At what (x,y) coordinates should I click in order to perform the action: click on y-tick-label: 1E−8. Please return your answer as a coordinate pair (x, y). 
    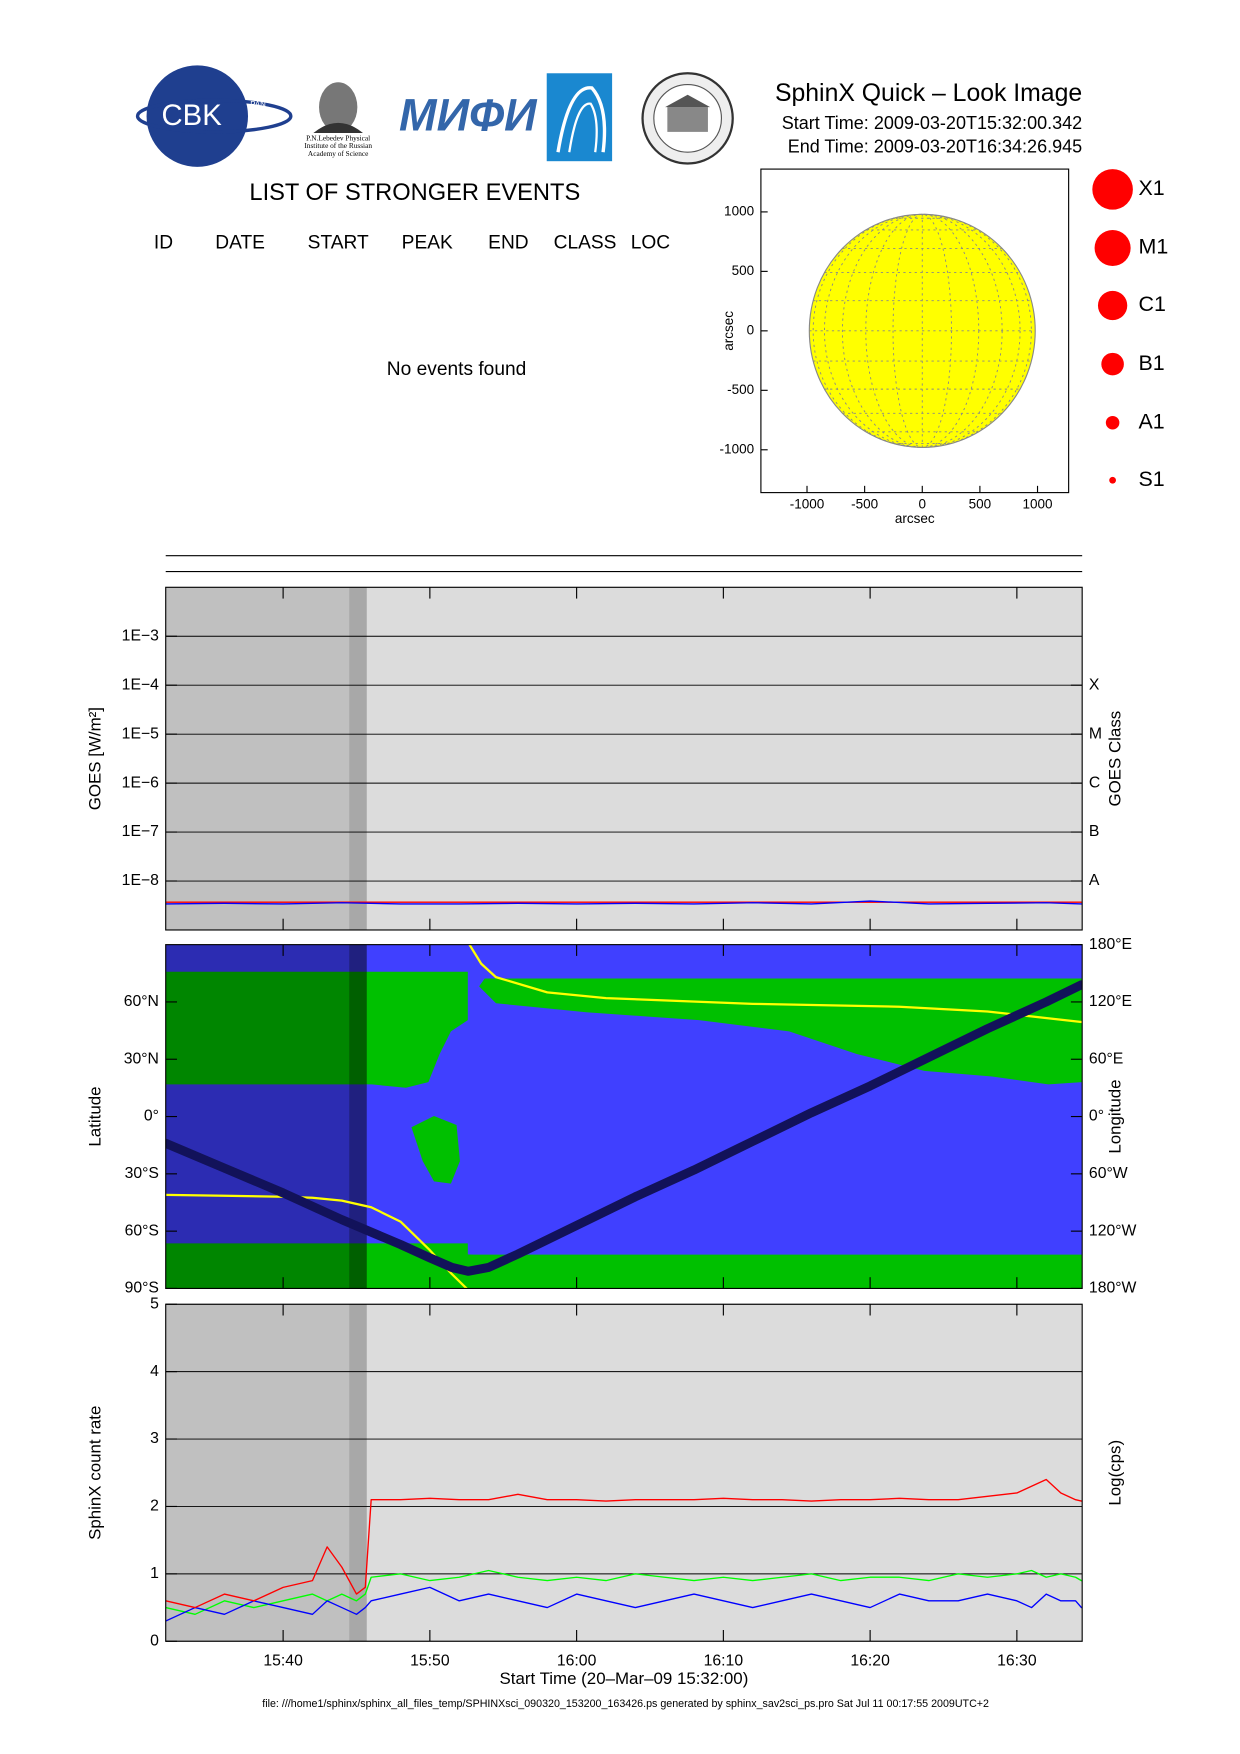
    Looking at the image, I should click on (140, 880).